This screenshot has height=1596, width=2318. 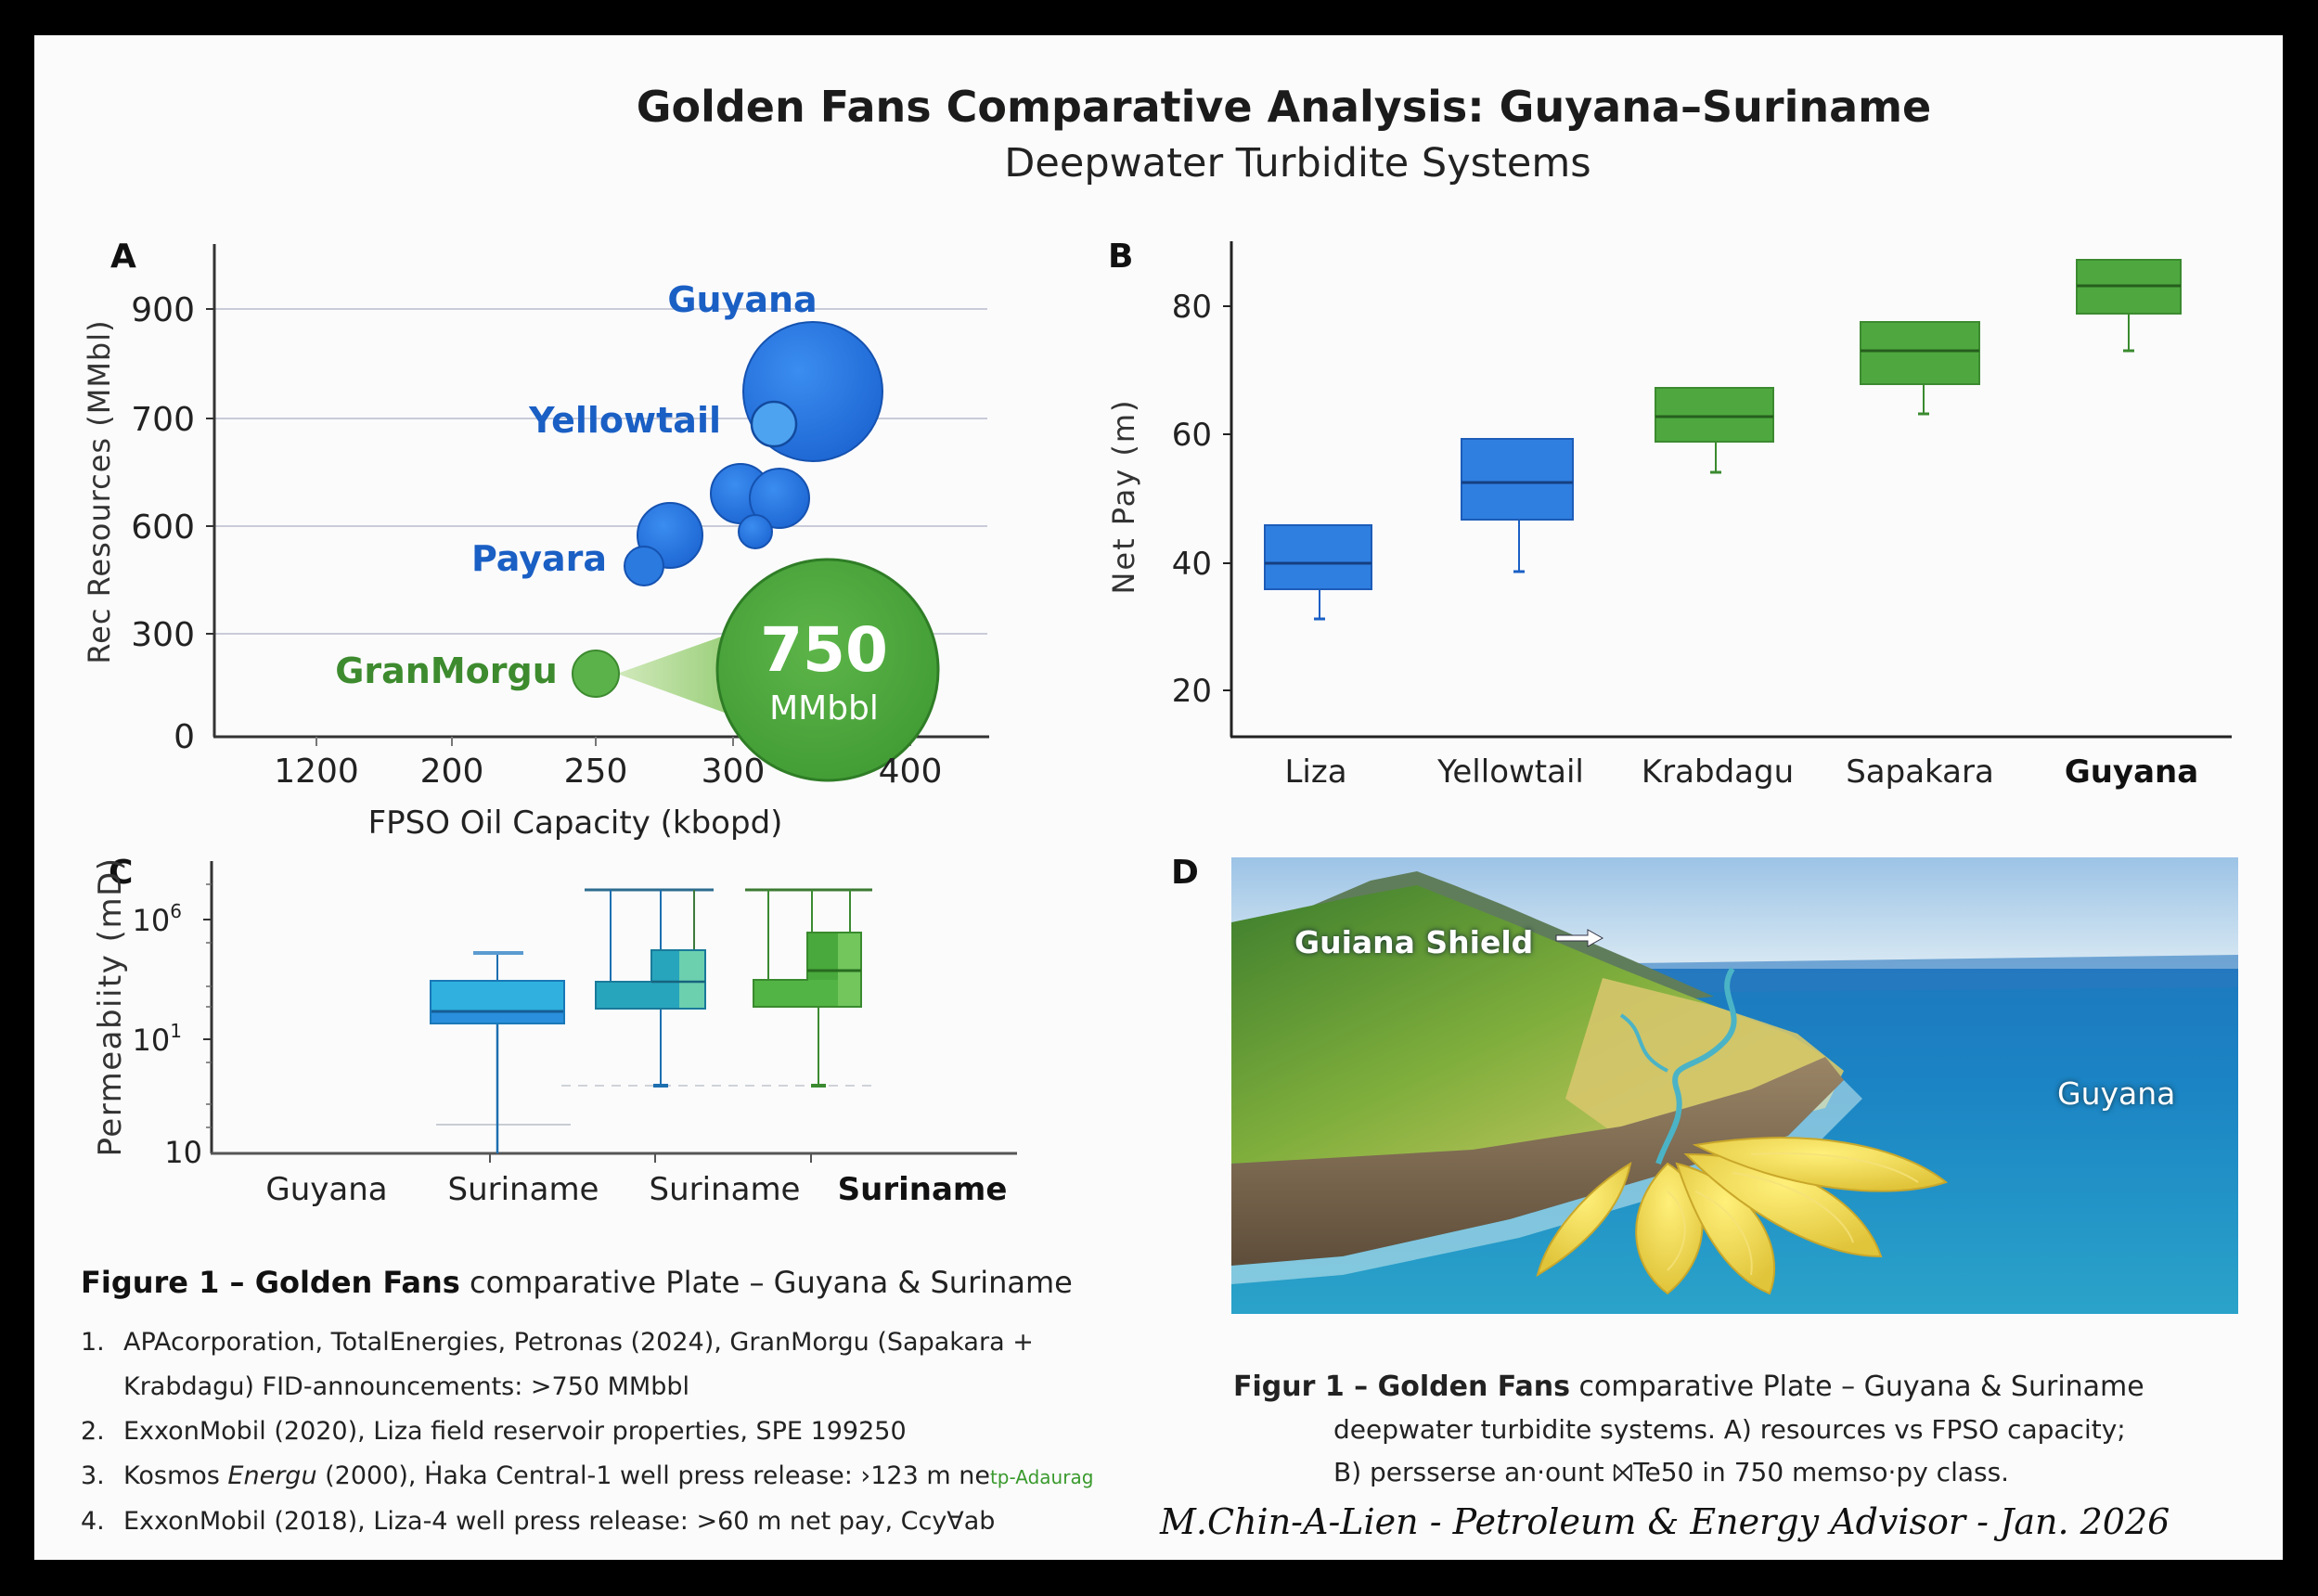 I want to click on a-xtick: 250, so click(x=596, y=772).